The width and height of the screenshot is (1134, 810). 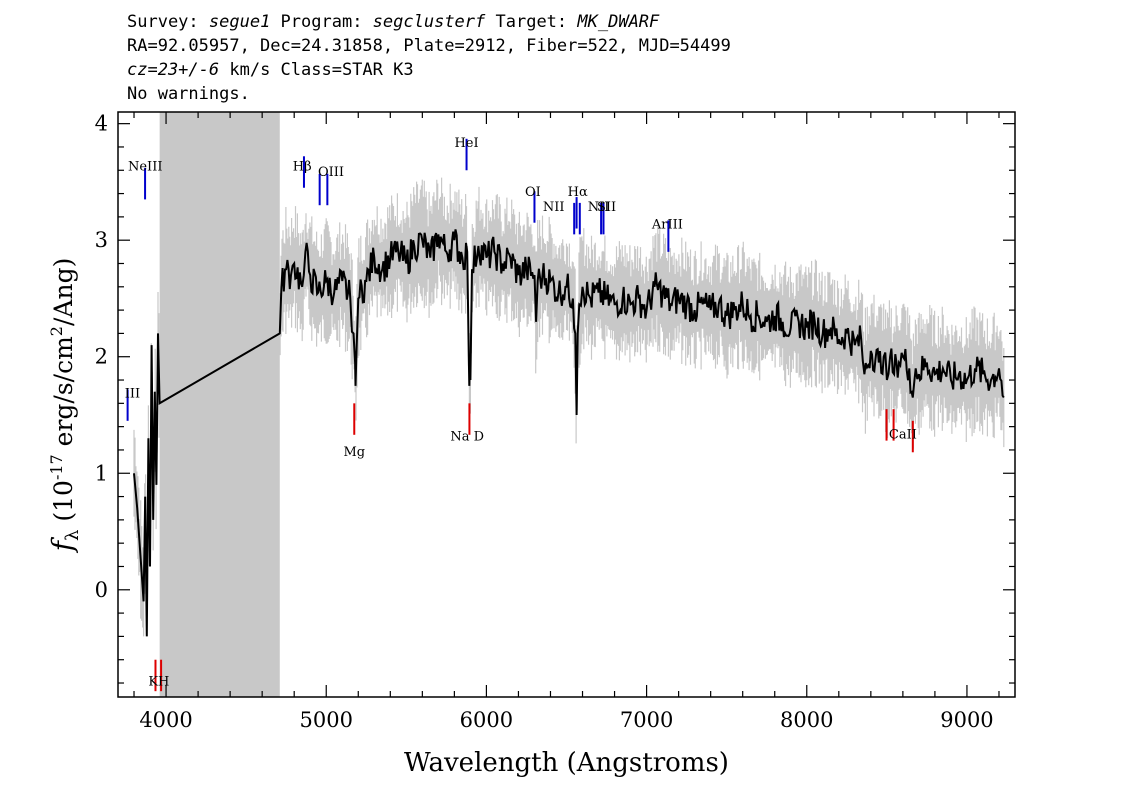 I want to click on line-label: OI, so click(x=533, y=192).